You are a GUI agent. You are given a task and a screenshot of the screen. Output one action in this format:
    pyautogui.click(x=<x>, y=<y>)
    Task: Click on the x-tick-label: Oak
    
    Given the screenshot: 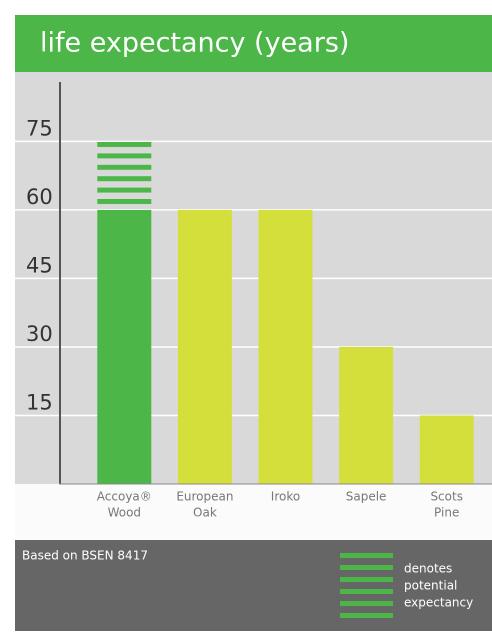 What is the action you would take?
    pyautogui.click(x=205, y=513)
    